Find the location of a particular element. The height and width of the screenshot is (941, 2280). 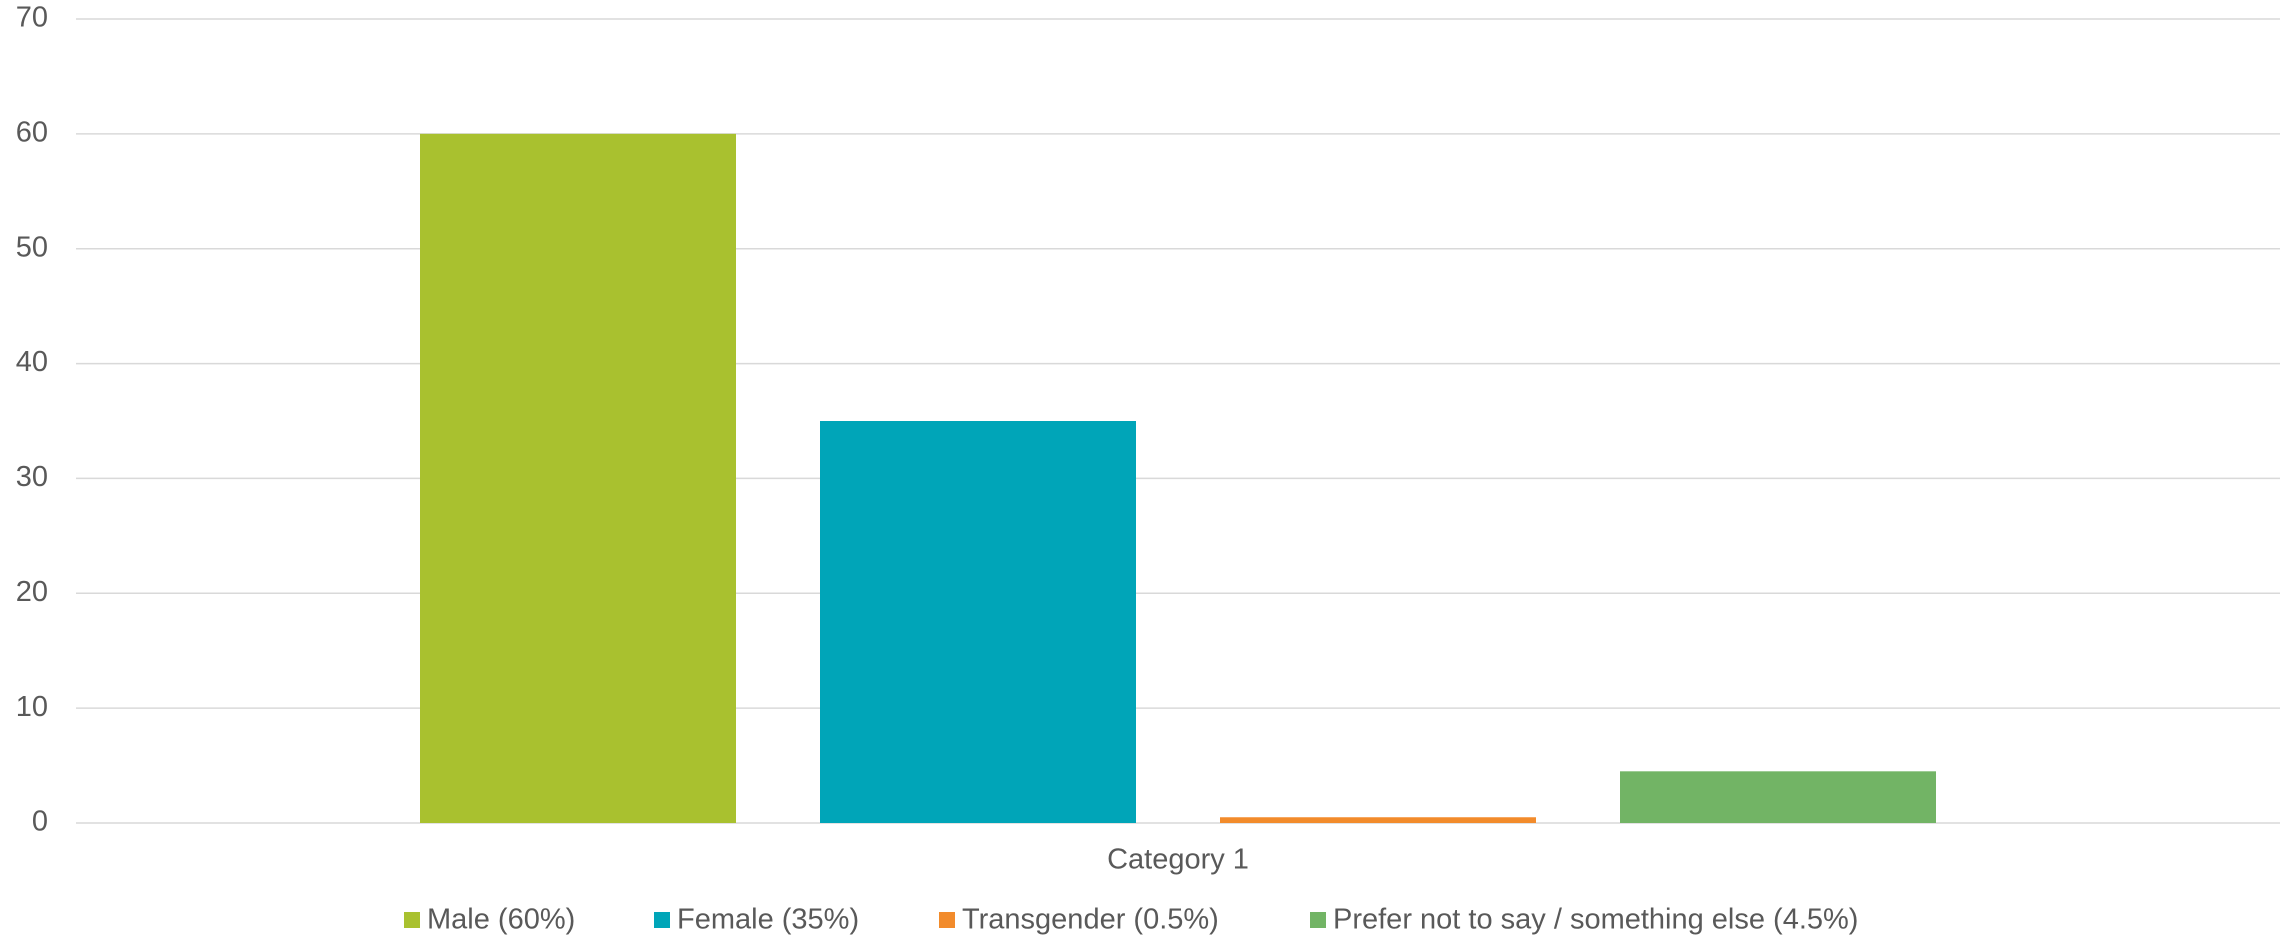

y-tick-label: 70 is located at coordinates (32, 18).